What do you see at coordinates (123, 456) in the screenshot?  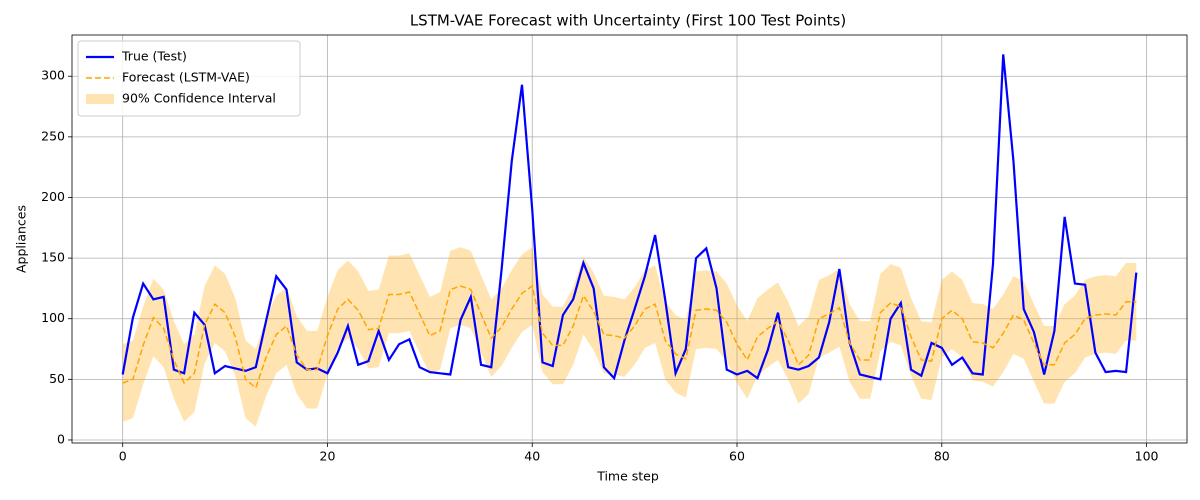 I see `x-tick-label: 0` at bounding box center [123, 456].